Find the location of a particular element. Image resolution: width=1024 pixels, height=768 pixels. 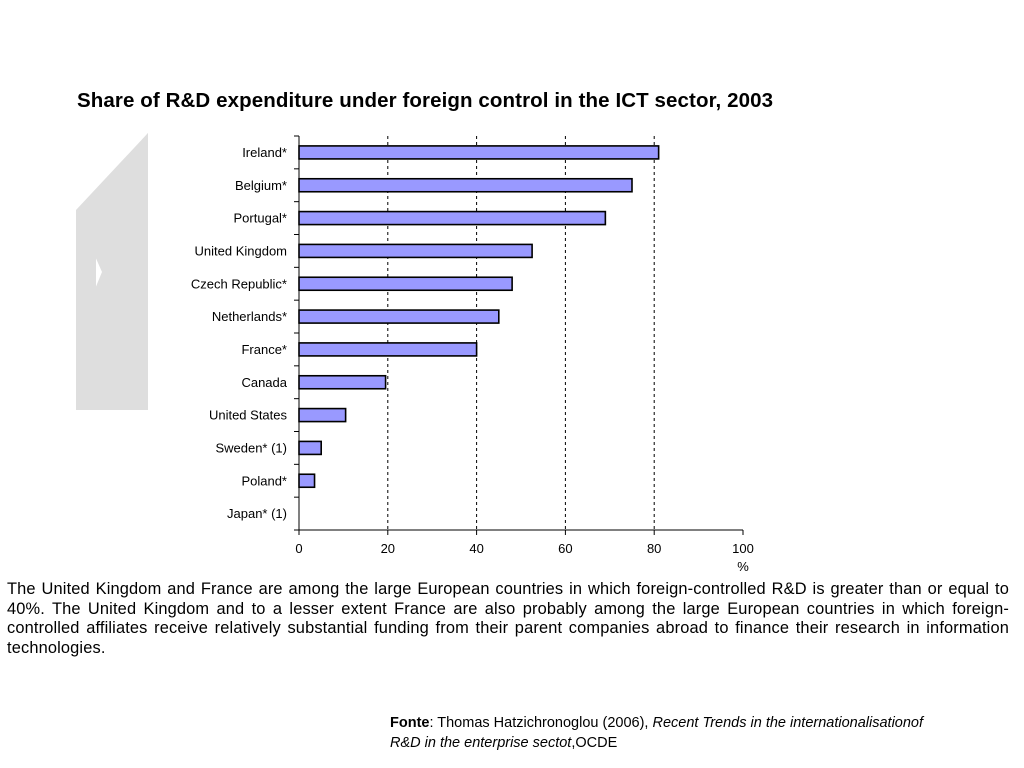

gridlines is located at coordinates (521, 333).